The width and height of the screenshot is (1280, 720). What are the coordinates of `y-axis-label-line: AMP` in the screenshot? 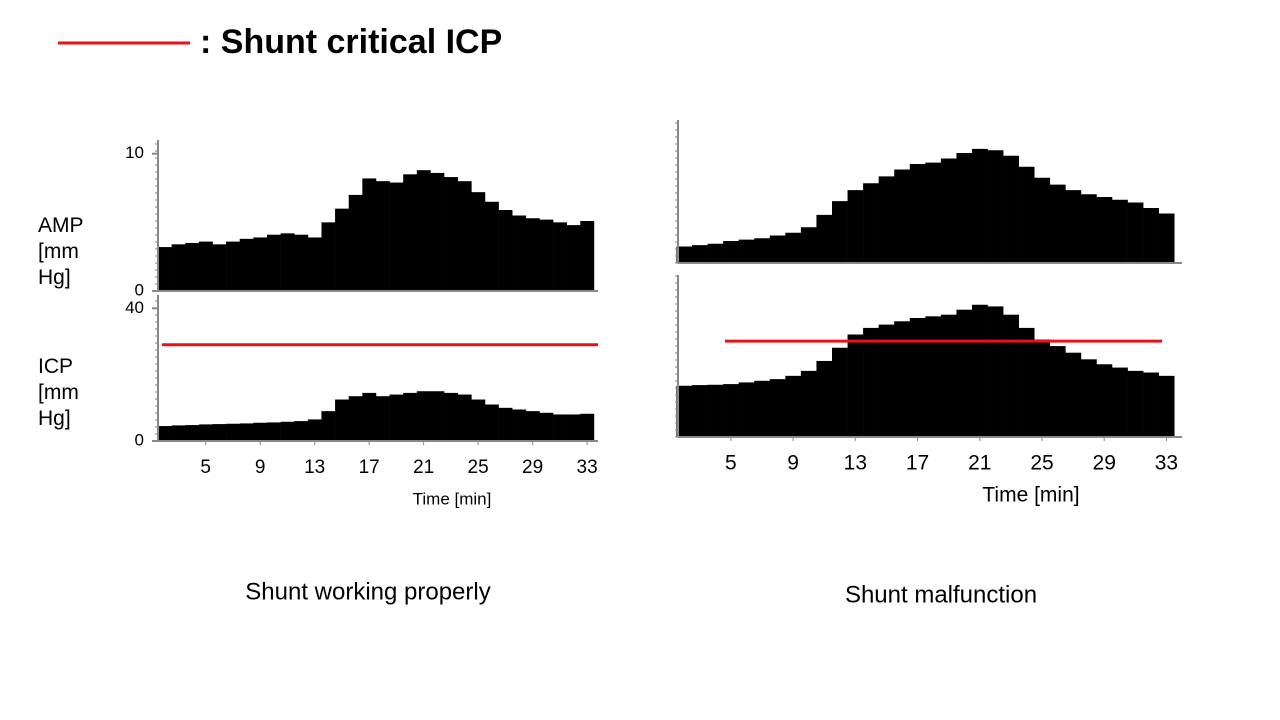 It's located at (61, 225).